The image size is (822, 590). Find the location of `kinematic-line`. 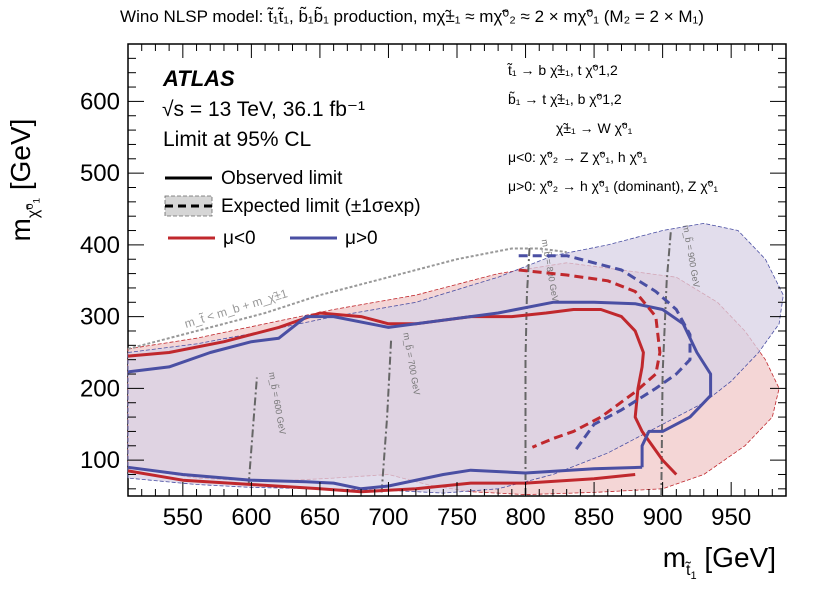

kinematic-line is located at coordinates (347, 298).